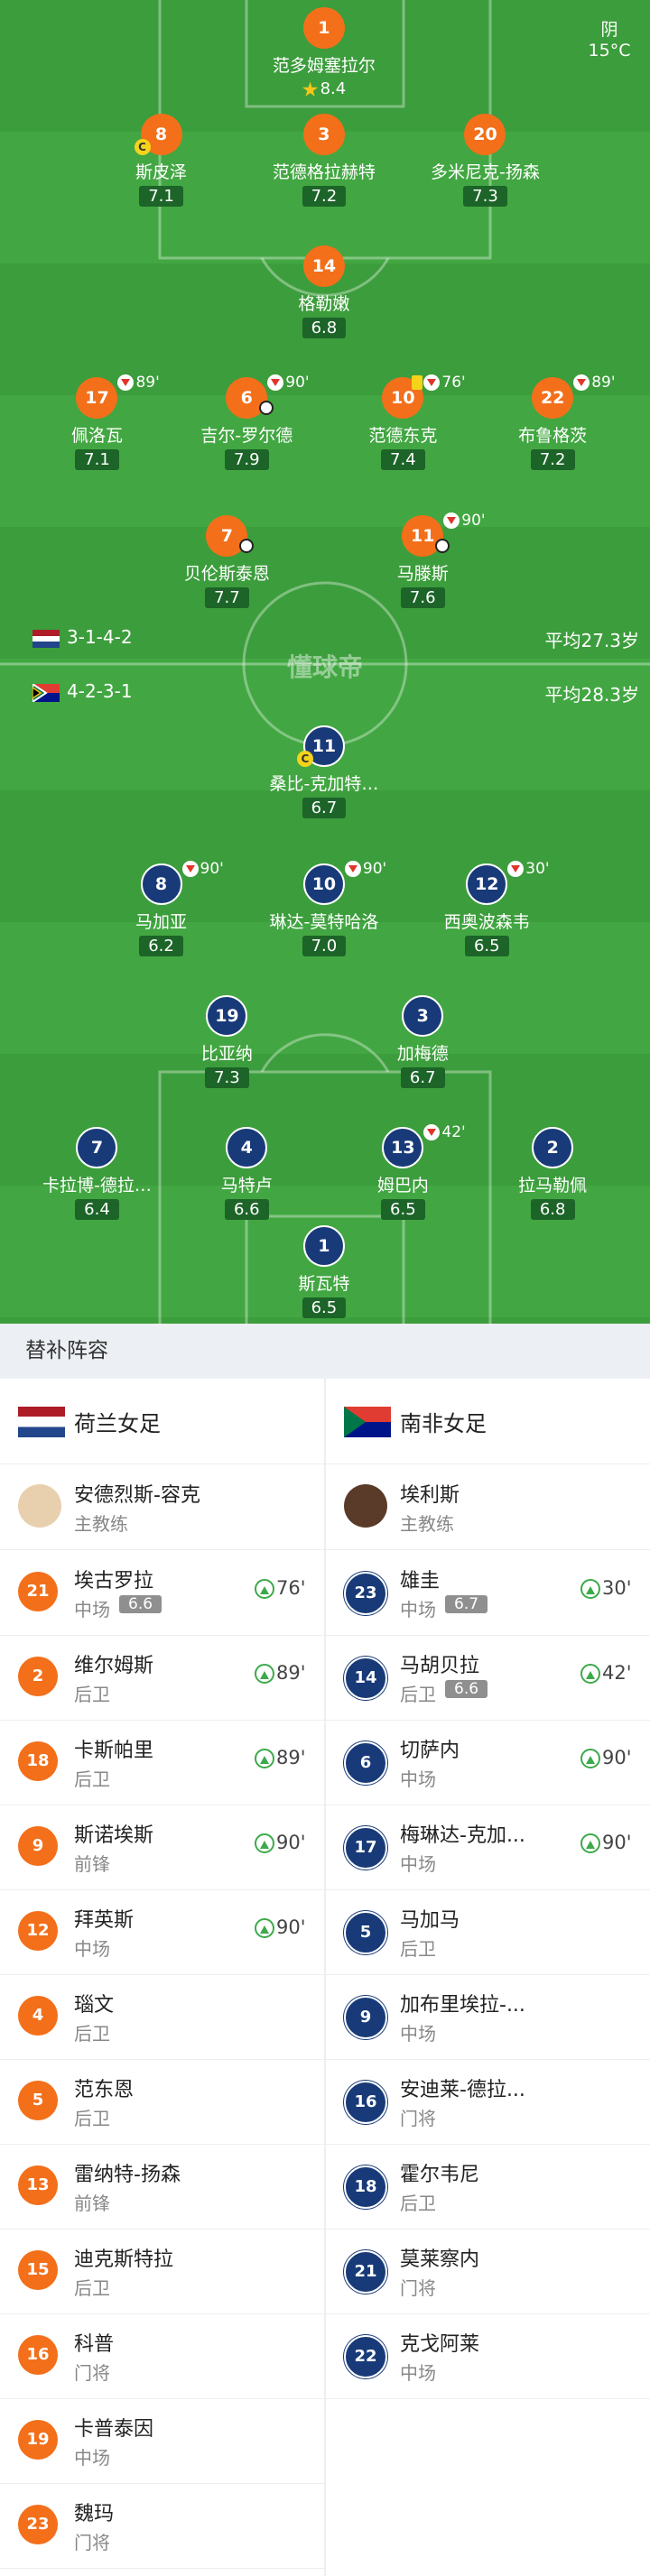 This screenshot has width=650, height=2576. I want to click on team-flag, so click(41, 1422).